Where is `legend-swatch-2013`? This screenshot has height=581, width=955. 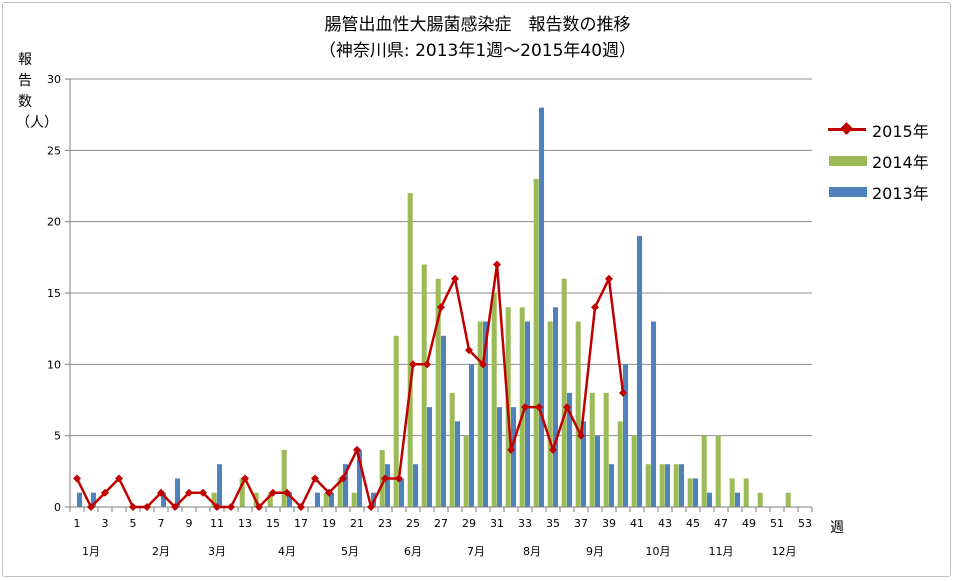
legend-swatch-2013 is located at coordinates (848, 192).